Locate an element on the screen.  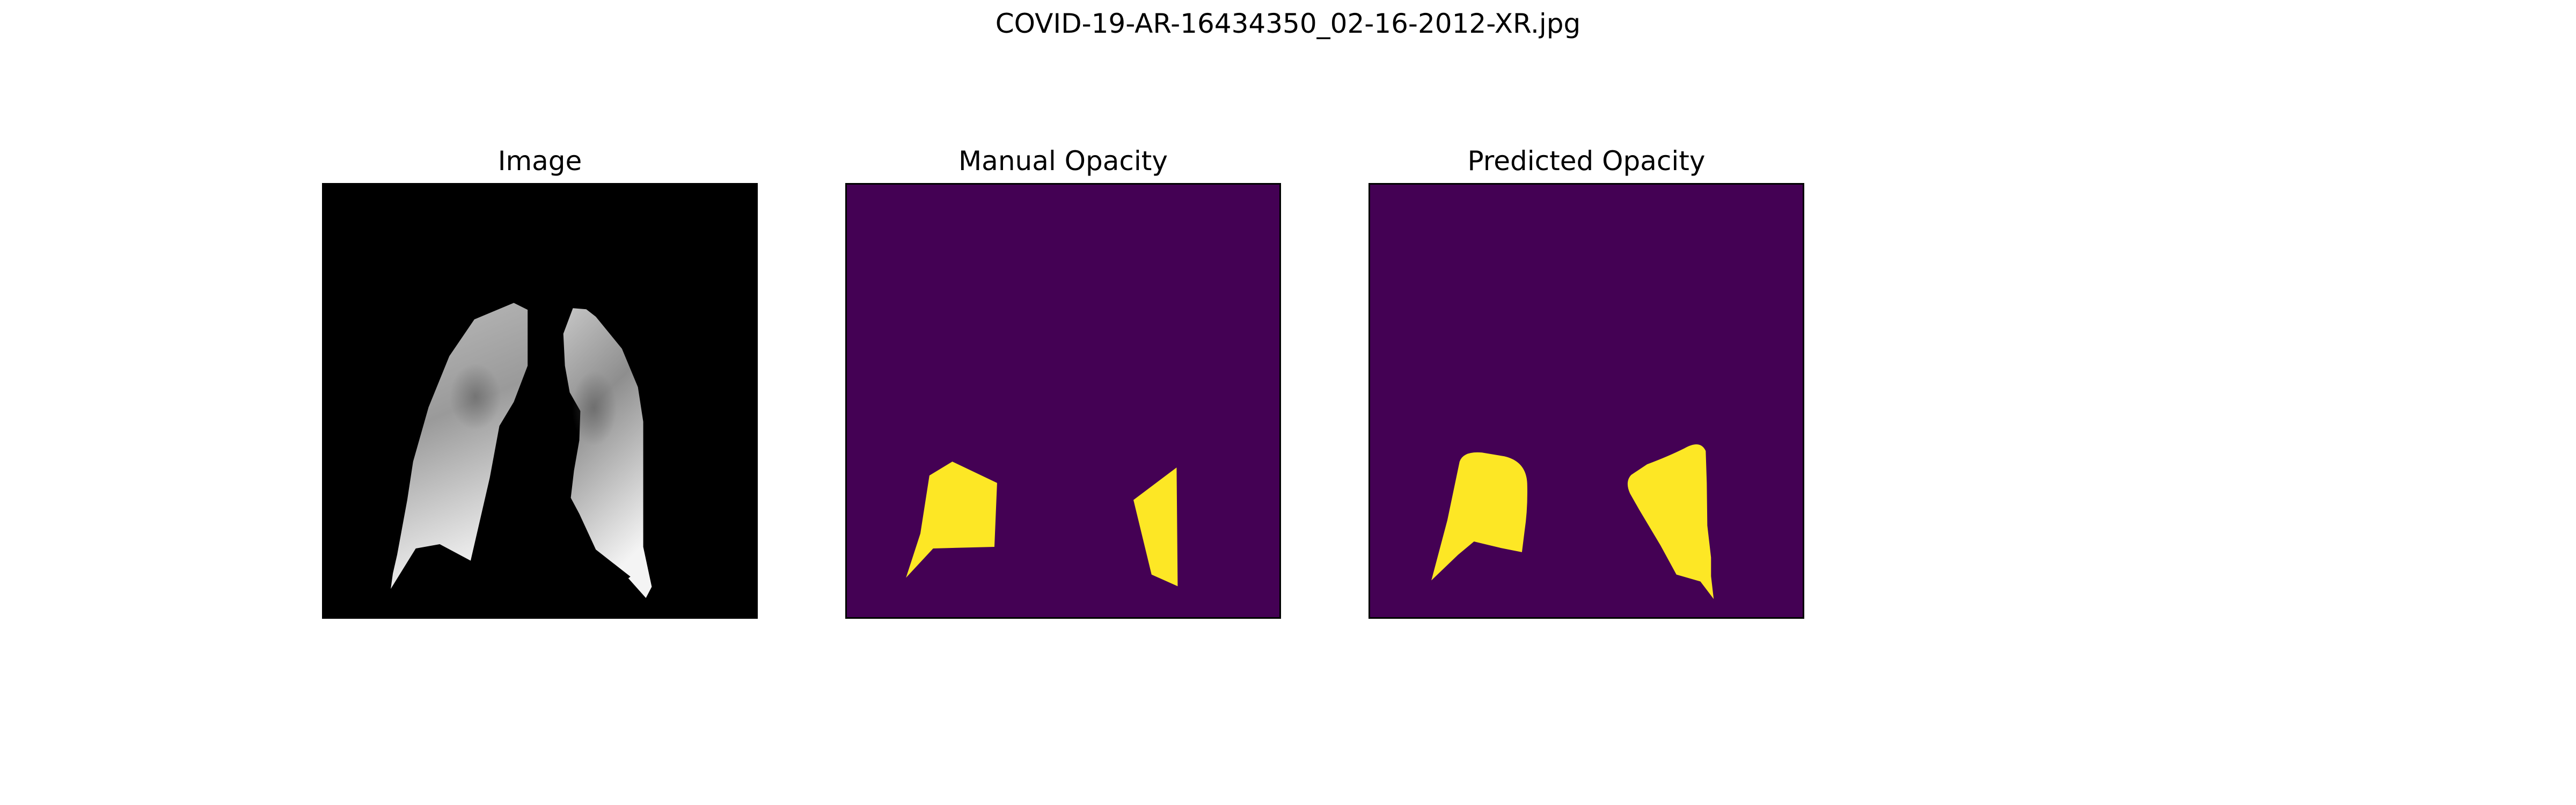
xray-image-panel is located at coordinates (540, 401).